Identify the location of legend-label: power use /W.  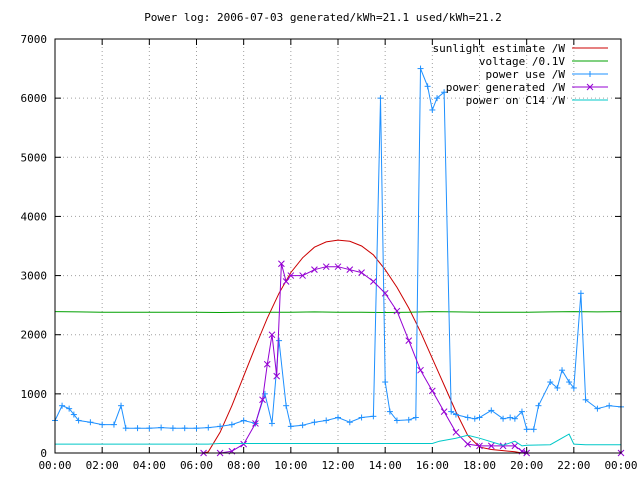
(526, 74).